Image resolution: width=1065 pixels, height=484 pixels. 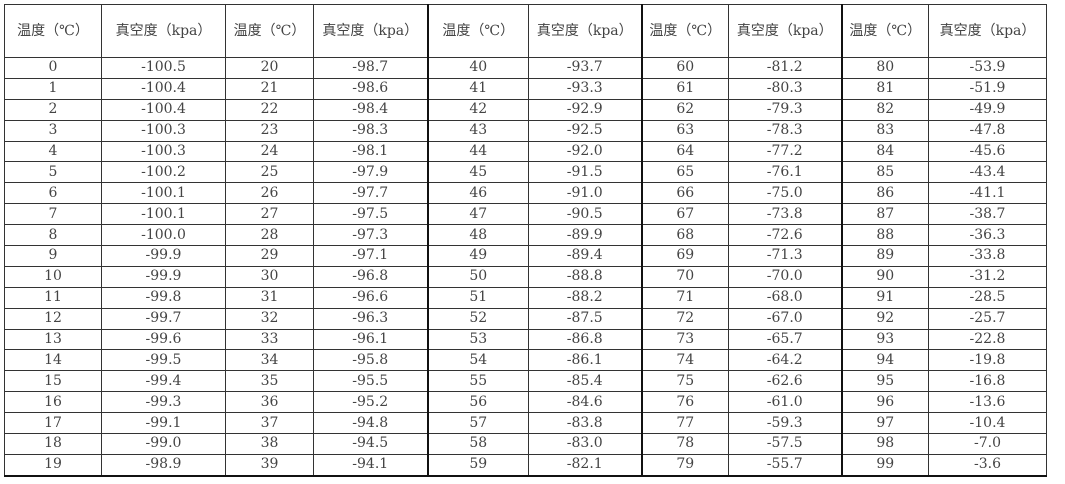 What do you see at coordinates (163, 339) in the screenshot?
I see `vacuum-cell: -99.6` at bounding box center [163, 339].